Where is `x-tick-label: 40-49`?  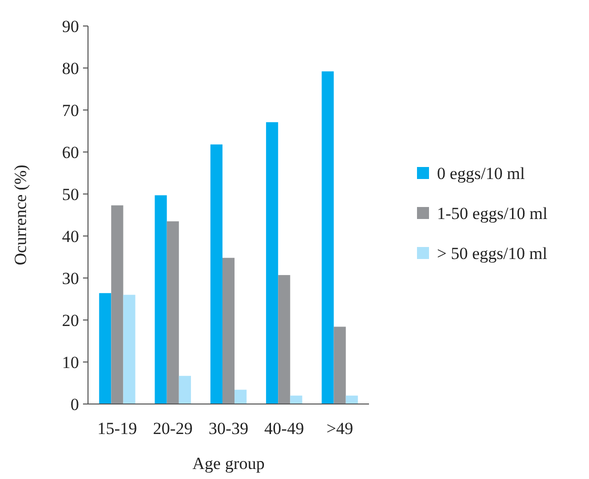 x-tick-label: 40-49 is located at coordinates (284, 428).